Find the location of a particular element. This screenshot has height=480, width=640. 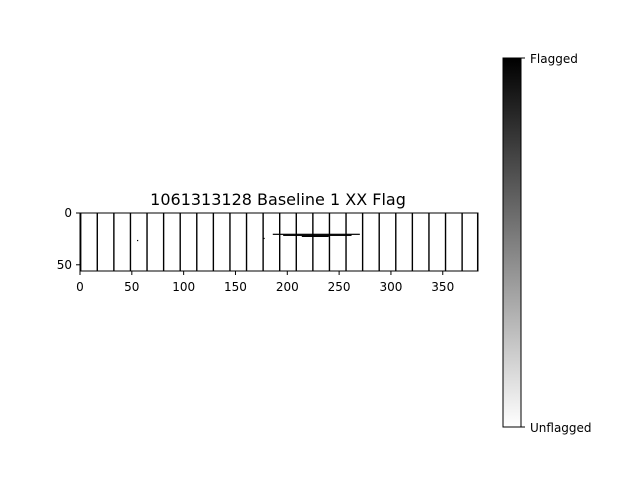

x-tick-label-350: 350 is located at coordinates (442, 287).